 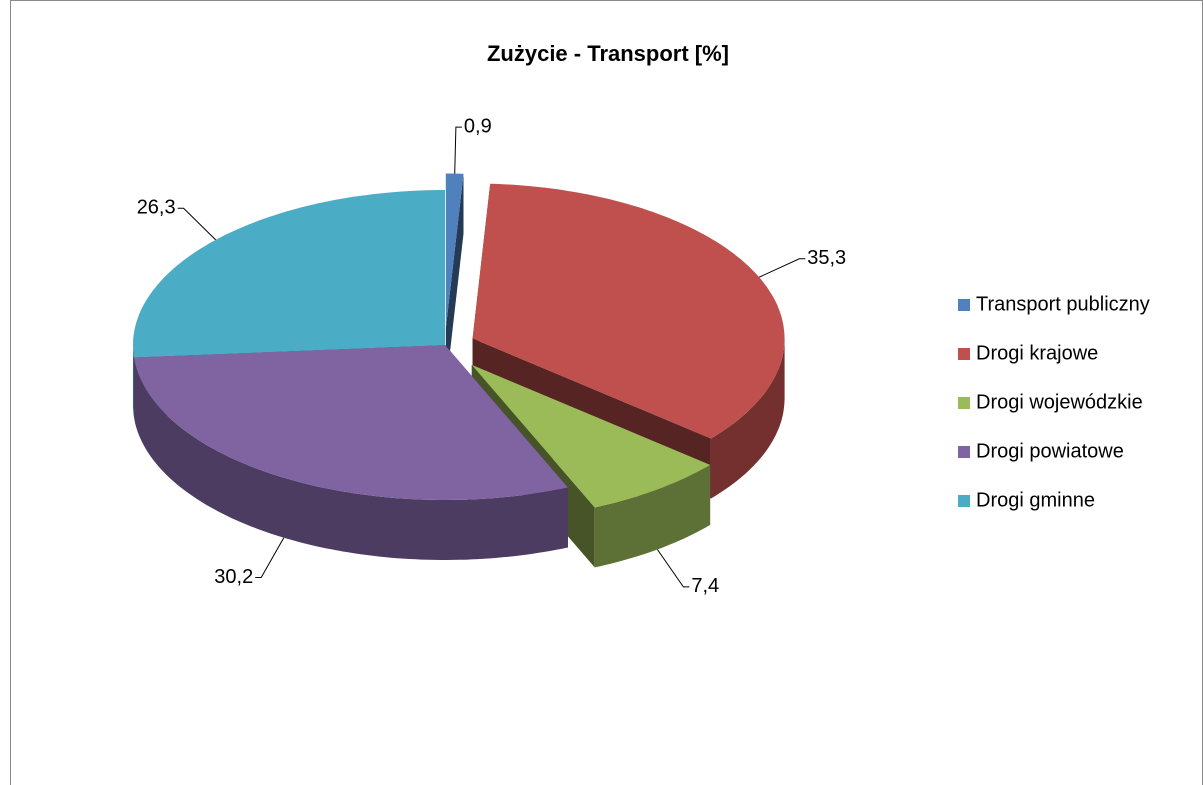 What do you see at coordinates (608, 53) in the screenshot?
I see `chart-title: Zużycie - Transport [%]` at bounding box center [608, 53].